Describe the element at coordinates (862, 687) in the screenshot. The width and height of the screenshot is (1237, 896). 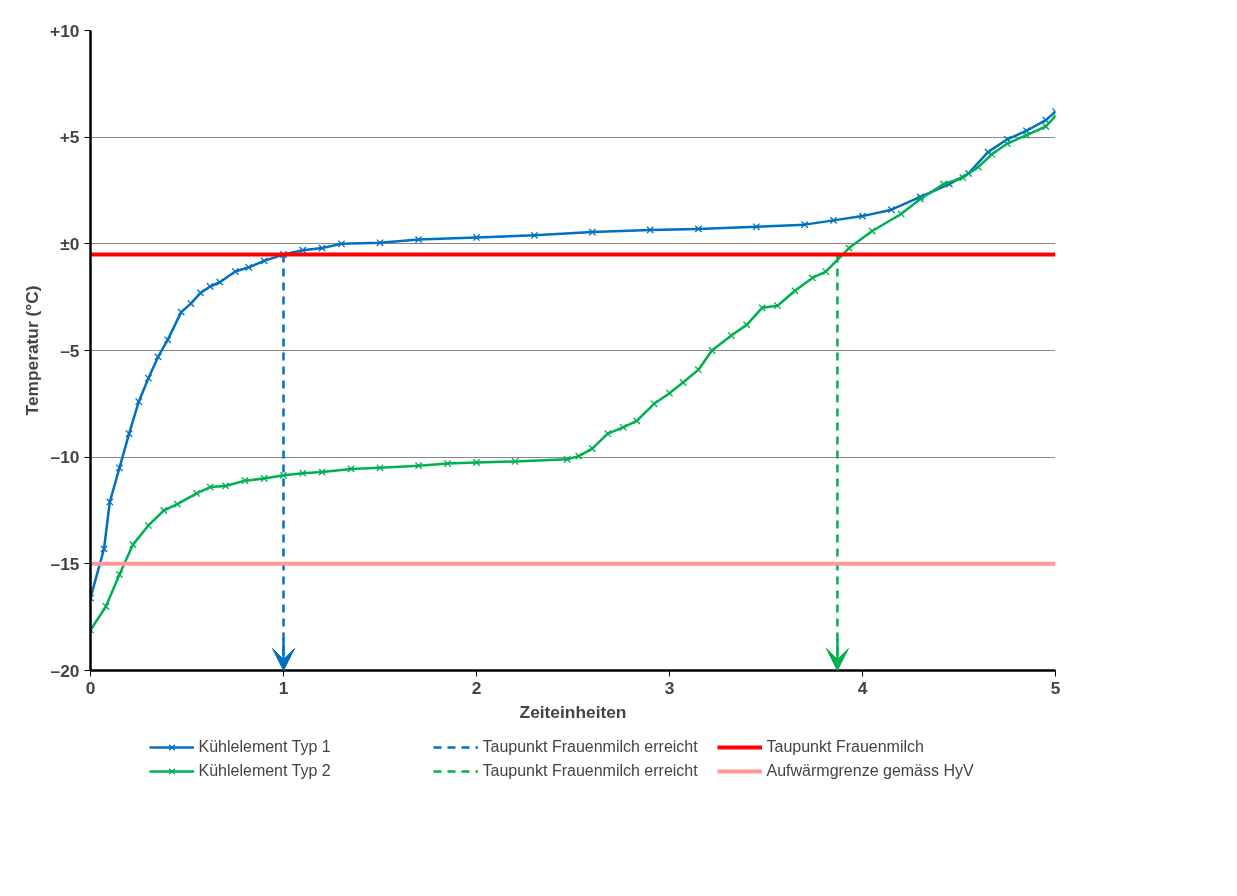
I see `x-tick-label: 4` at that location.